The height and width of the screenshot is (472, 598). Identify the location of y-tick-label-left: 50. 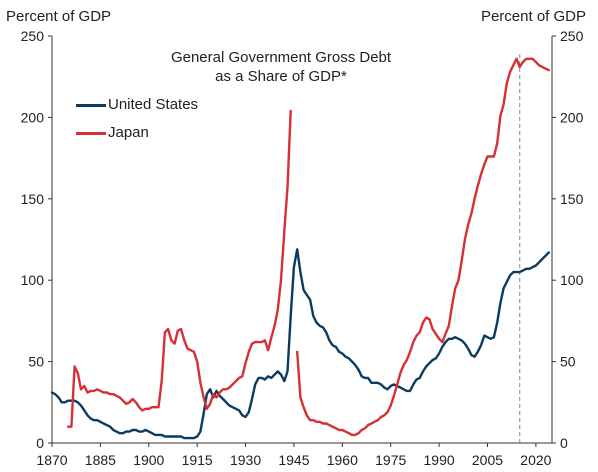
(36, 362).